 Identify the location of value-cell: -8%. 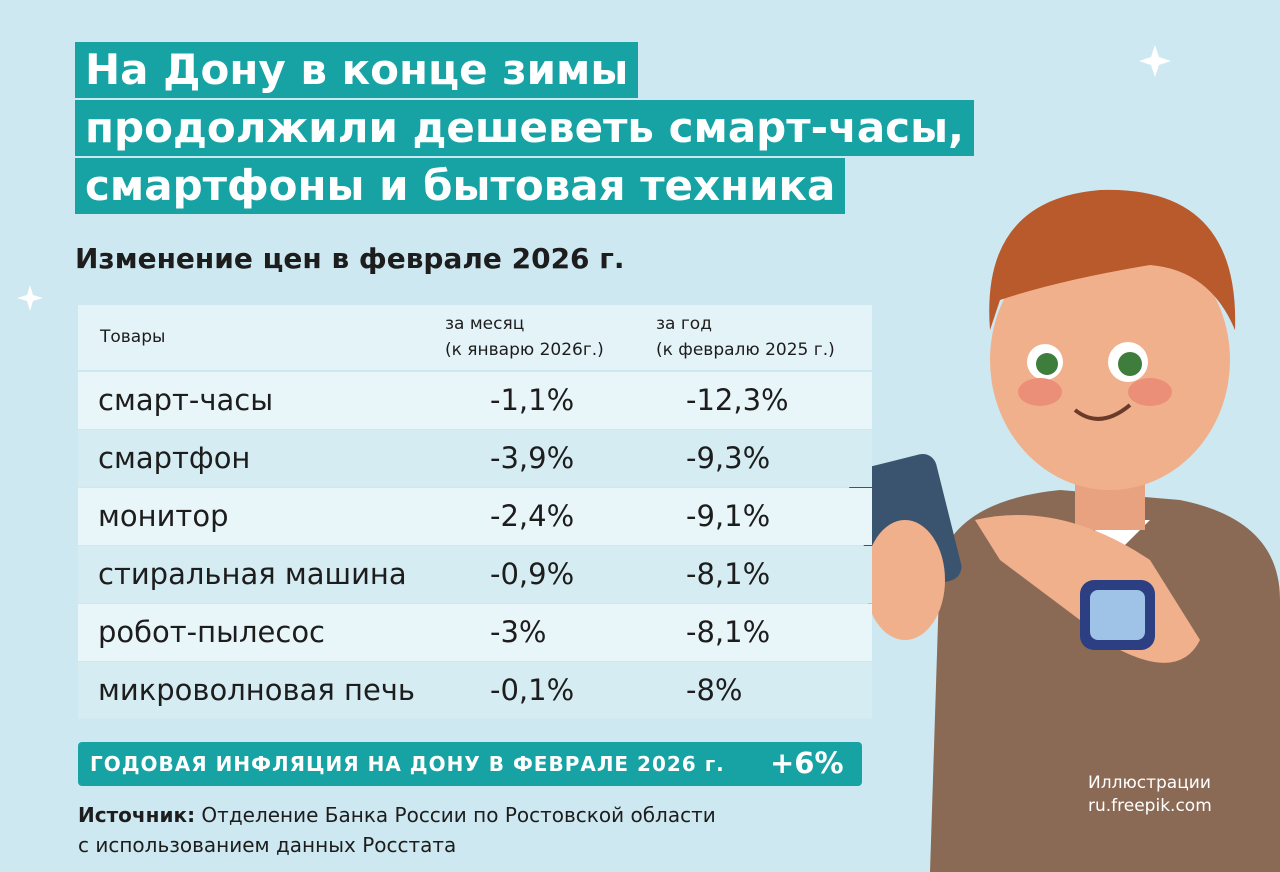
(714, 690).